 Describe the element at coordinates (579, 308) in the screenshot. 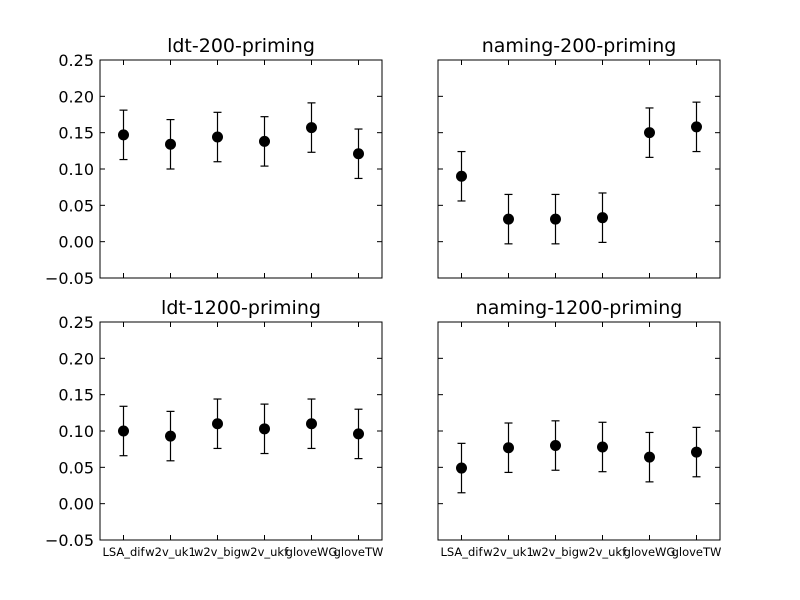

I see `subplot-title: naming-1200-priming` at that location.